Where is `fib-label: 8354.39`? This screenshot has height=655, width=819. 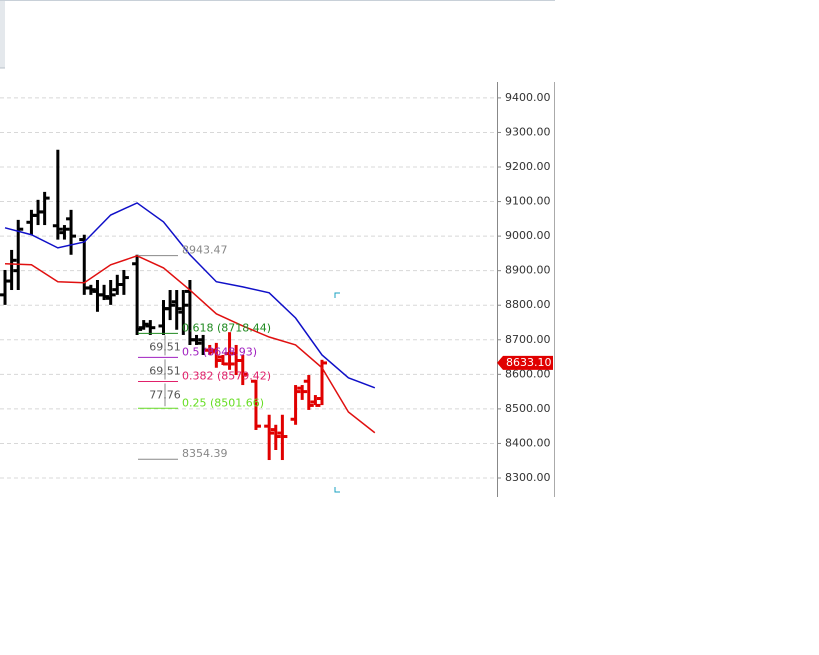
fib-label: 8354.39 is located at coordinates (205, 453).